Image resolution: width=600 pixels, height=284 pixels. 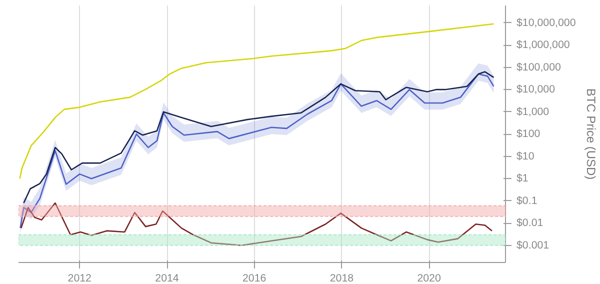 I want to click on y-tick-label: $100, so click(x=528, y=134).